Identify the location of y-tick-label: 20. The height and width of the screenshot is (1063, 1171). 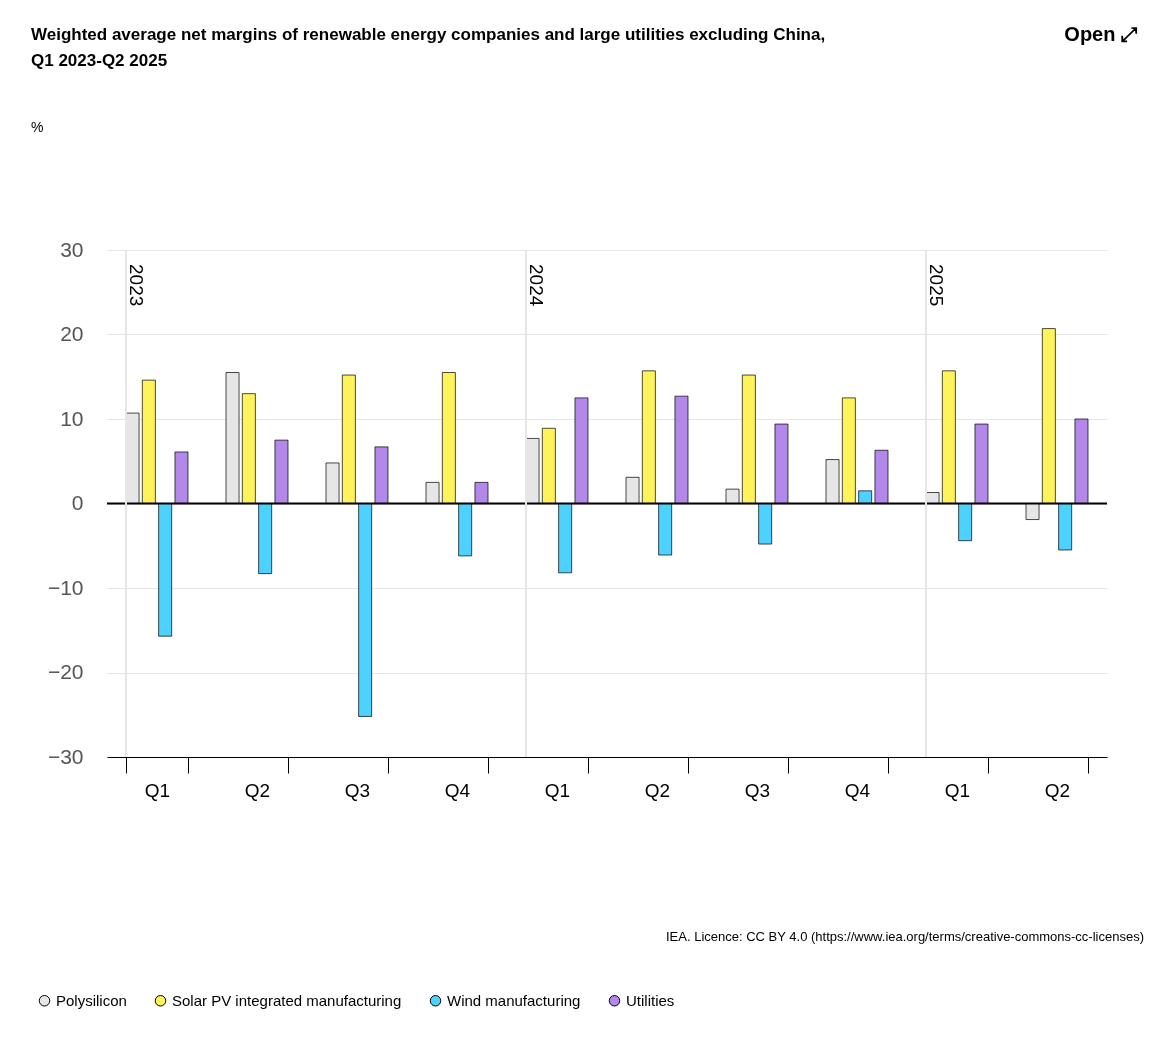
(72, 333).